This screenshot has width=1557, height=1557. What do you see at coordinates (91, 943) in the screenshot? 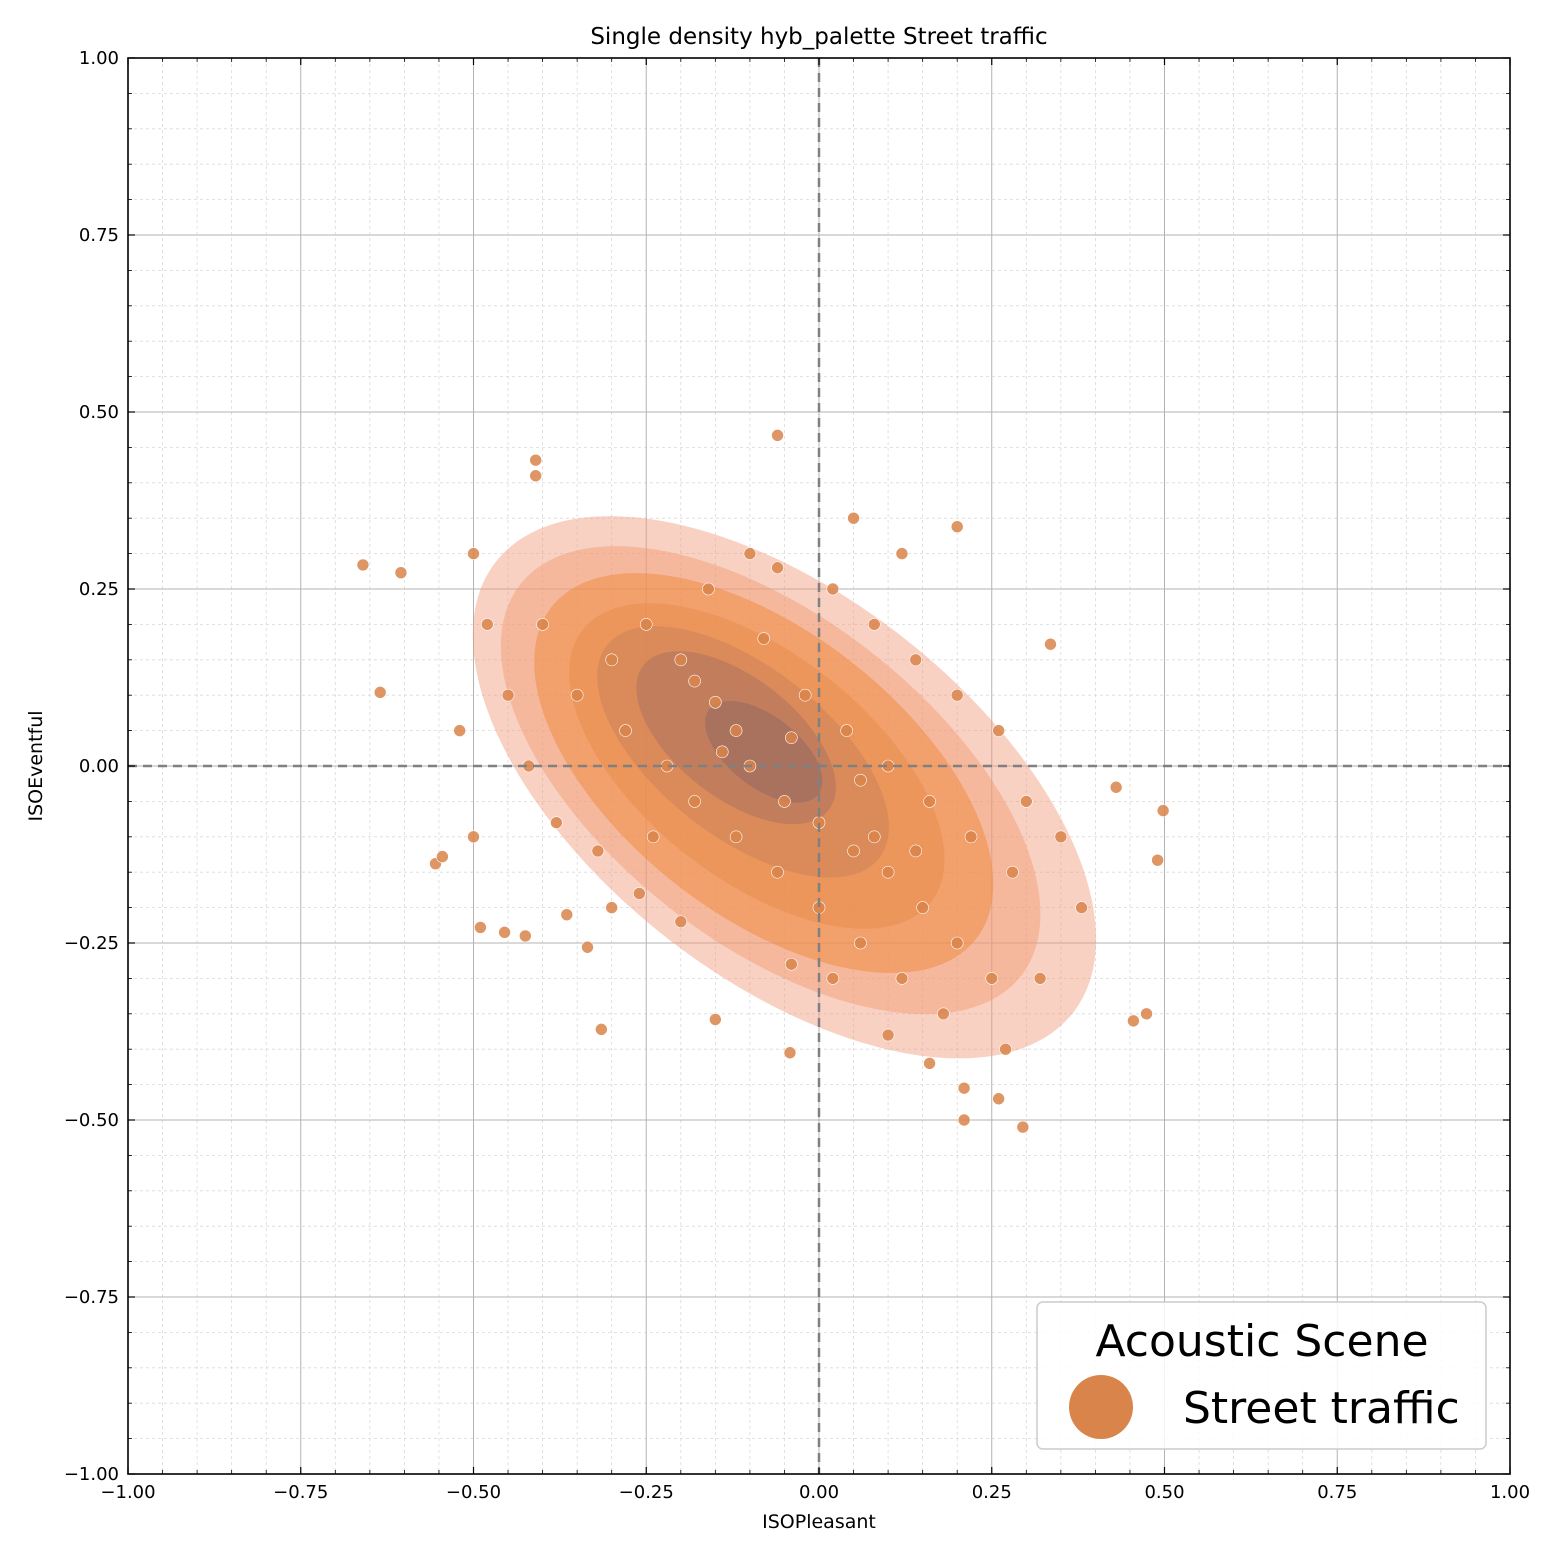
I see `y-tick-label: −0.25` at bounding box center [91, 943].